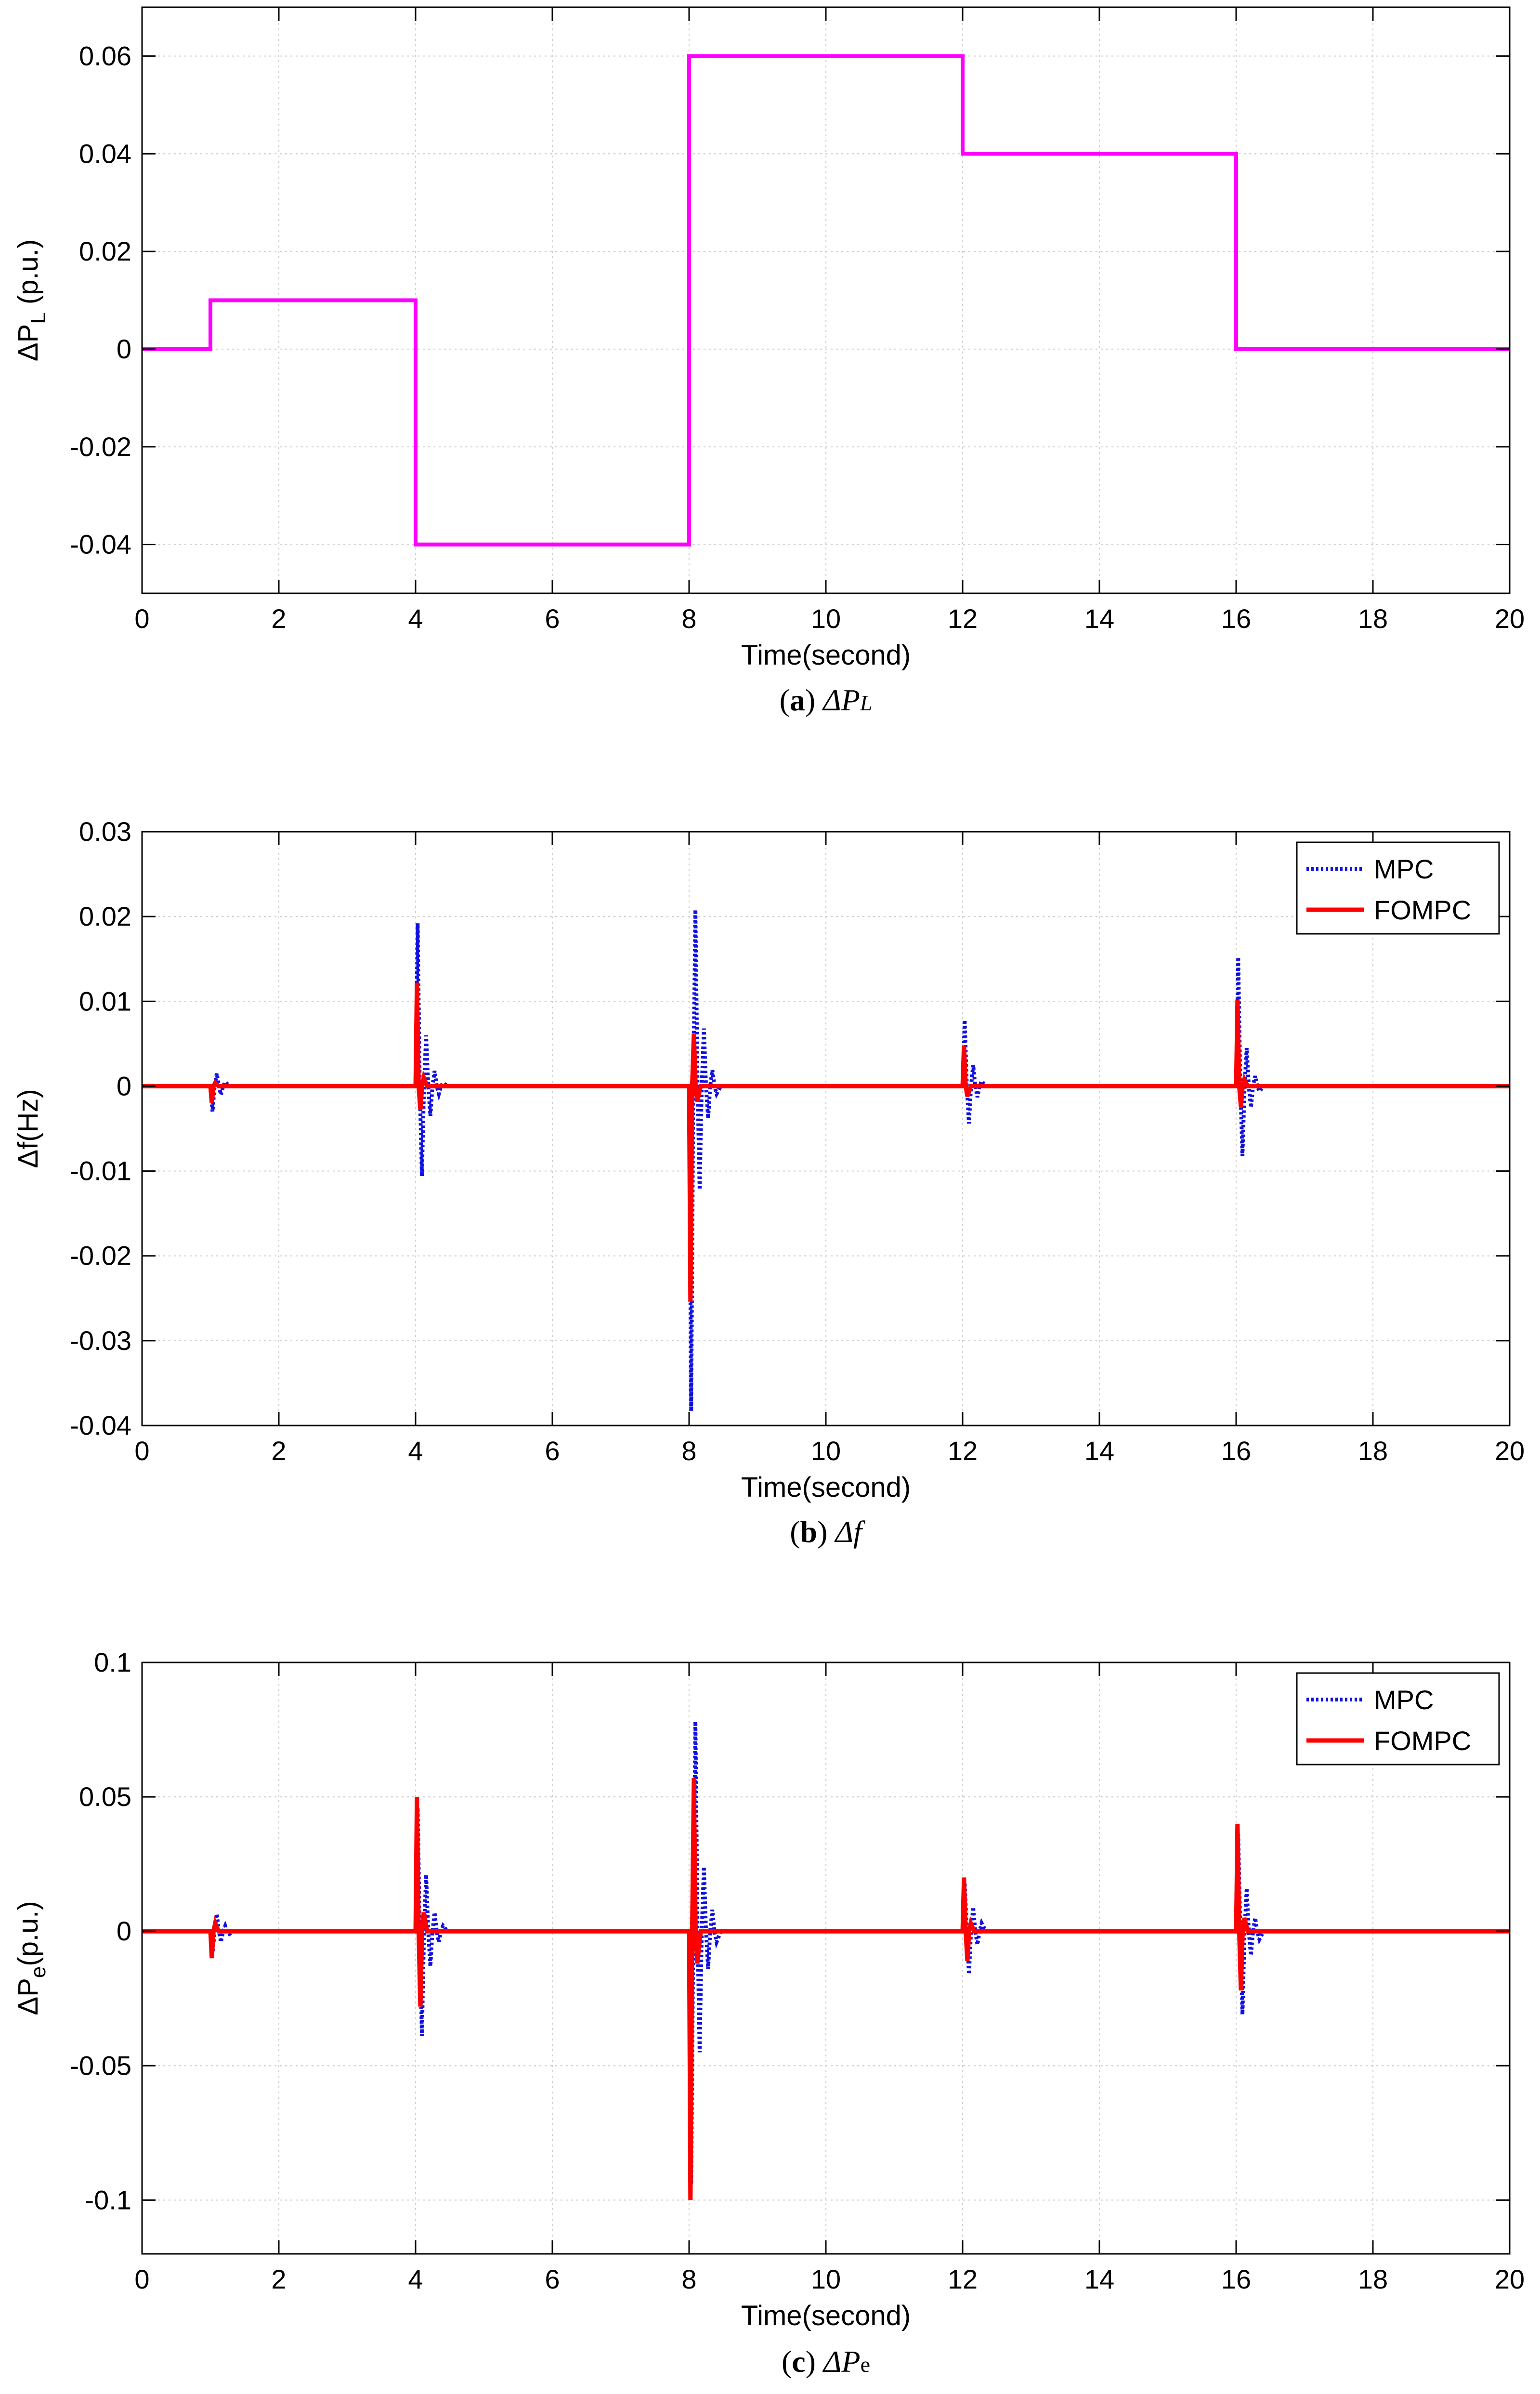 The width and height of the screenshot is (1540, 2394). What do you see at coordinates (108, 2200) in the screenshot?
I see `y-tick-label: -0.1` at bounding box center [108, 2200].